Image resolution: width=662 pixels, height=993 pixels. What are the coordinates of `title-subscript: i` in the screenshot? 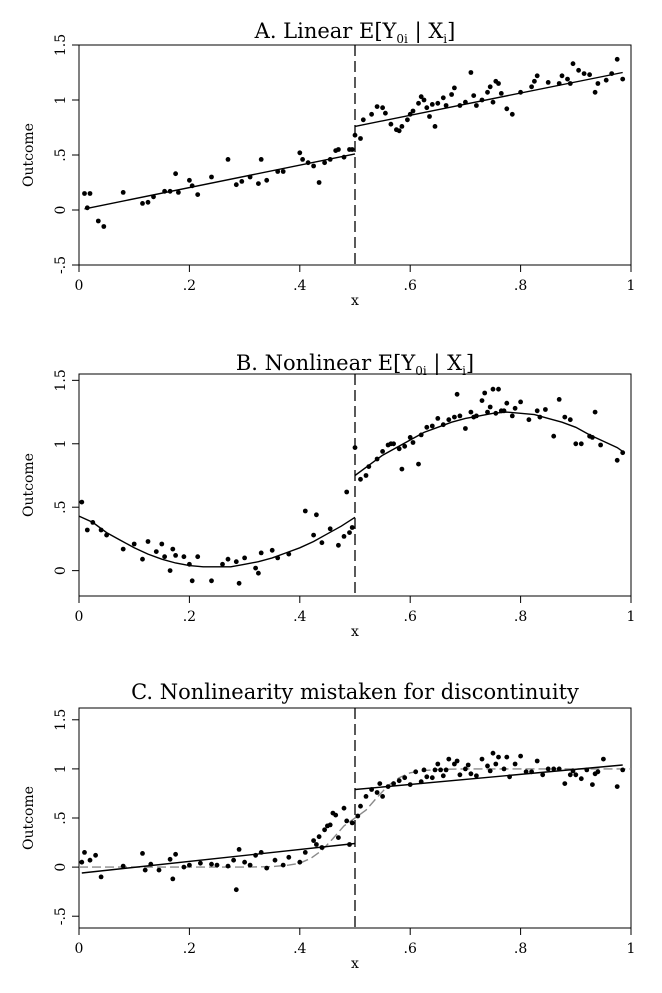 It's located at (445, 39).